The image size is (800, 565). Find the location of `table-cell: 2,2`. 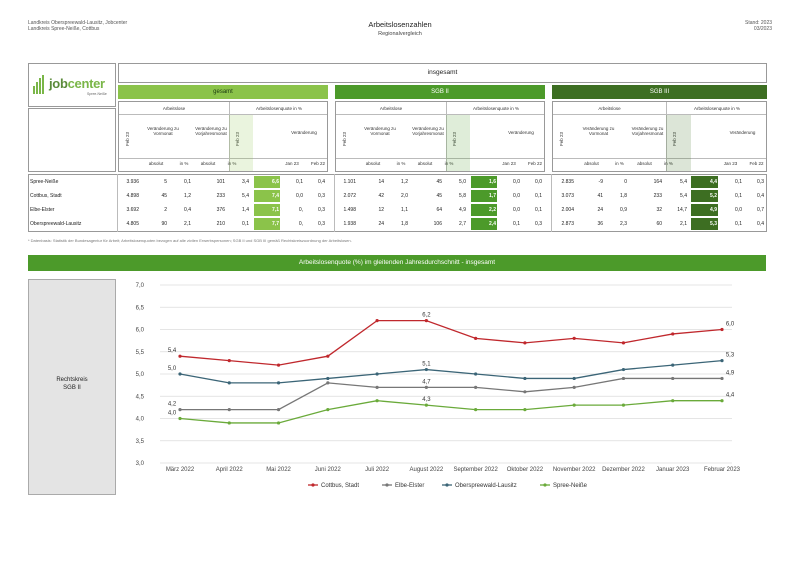

table-cell: 2,2 is located at coordinates (492, 210).